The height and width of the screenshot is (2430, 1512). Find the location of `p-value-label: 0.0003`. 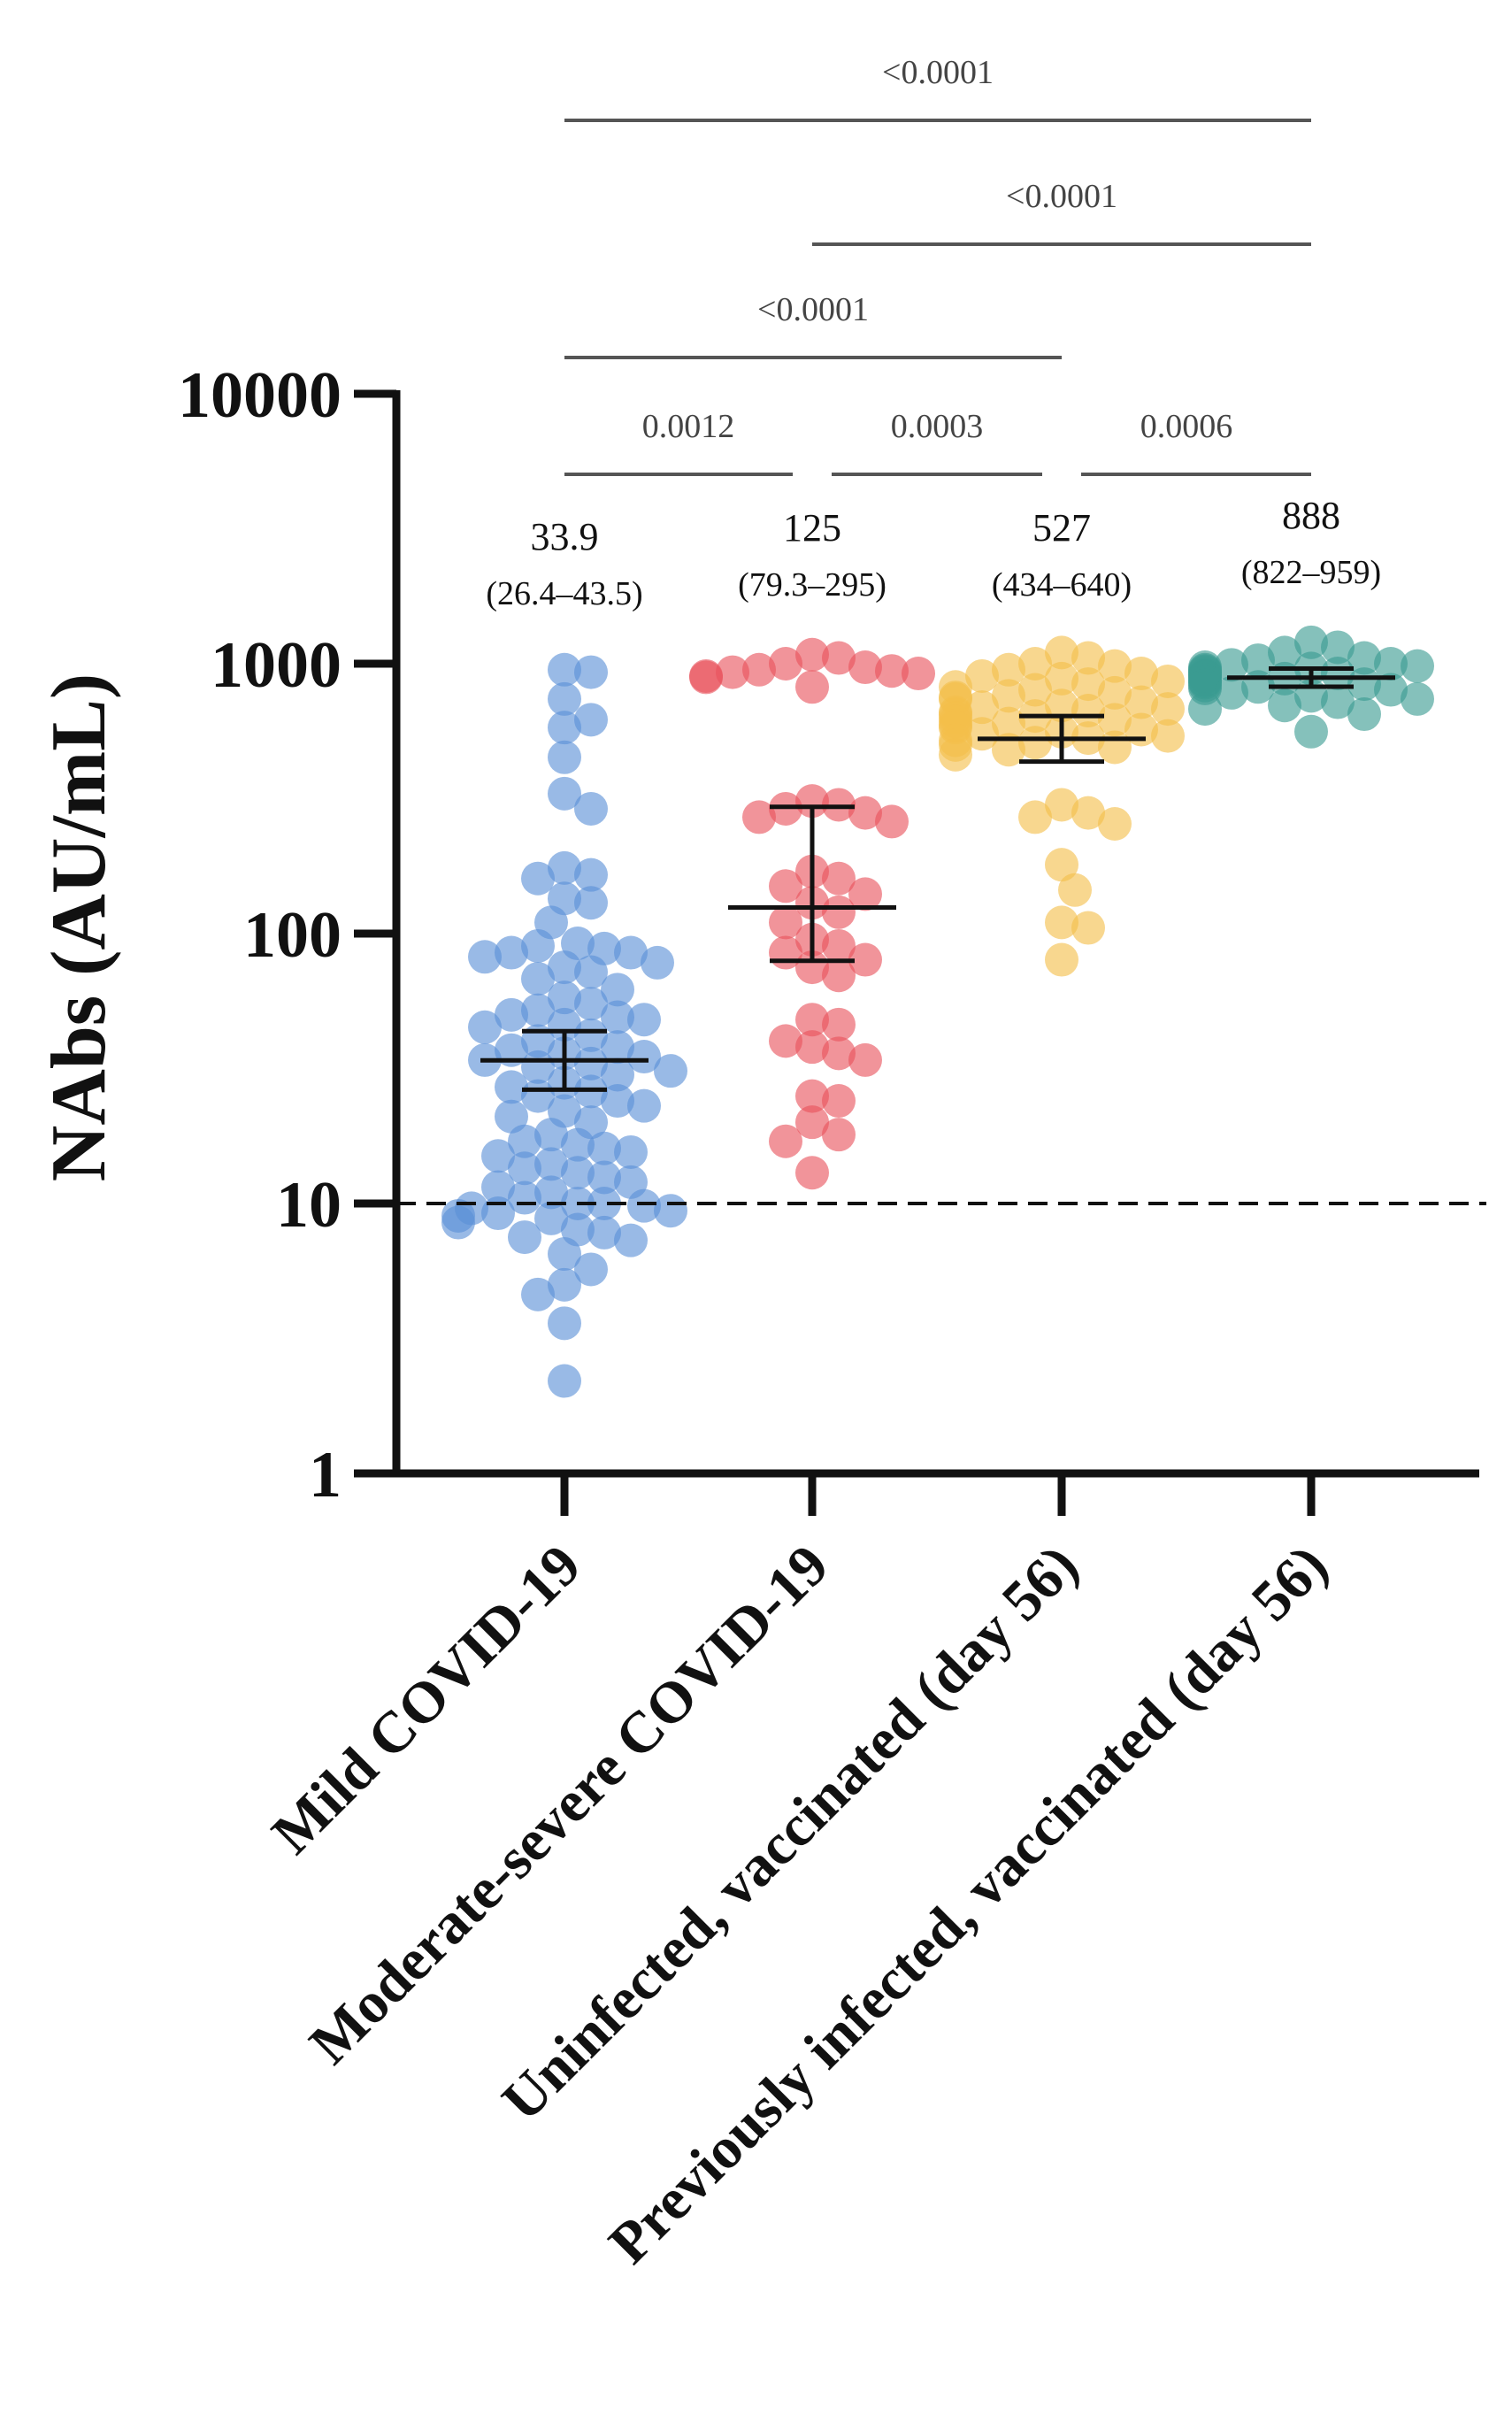

p-value-label: 0.0003 is located at coordinates (938, 426).